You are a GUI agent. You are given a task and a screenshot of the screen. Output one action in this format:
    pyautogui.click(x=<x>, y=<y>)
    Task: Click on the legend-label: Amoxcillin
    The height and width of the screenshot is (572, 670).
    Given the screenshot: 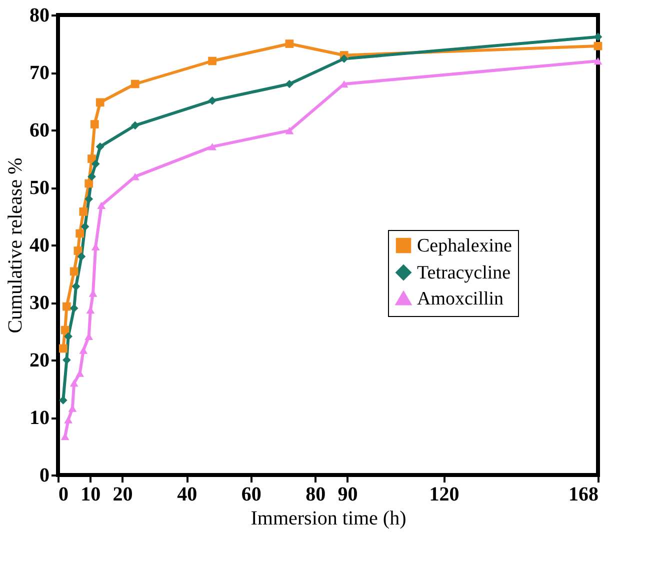 What is the action you would take?
    pyautogui.click(x=460, y=299)
    